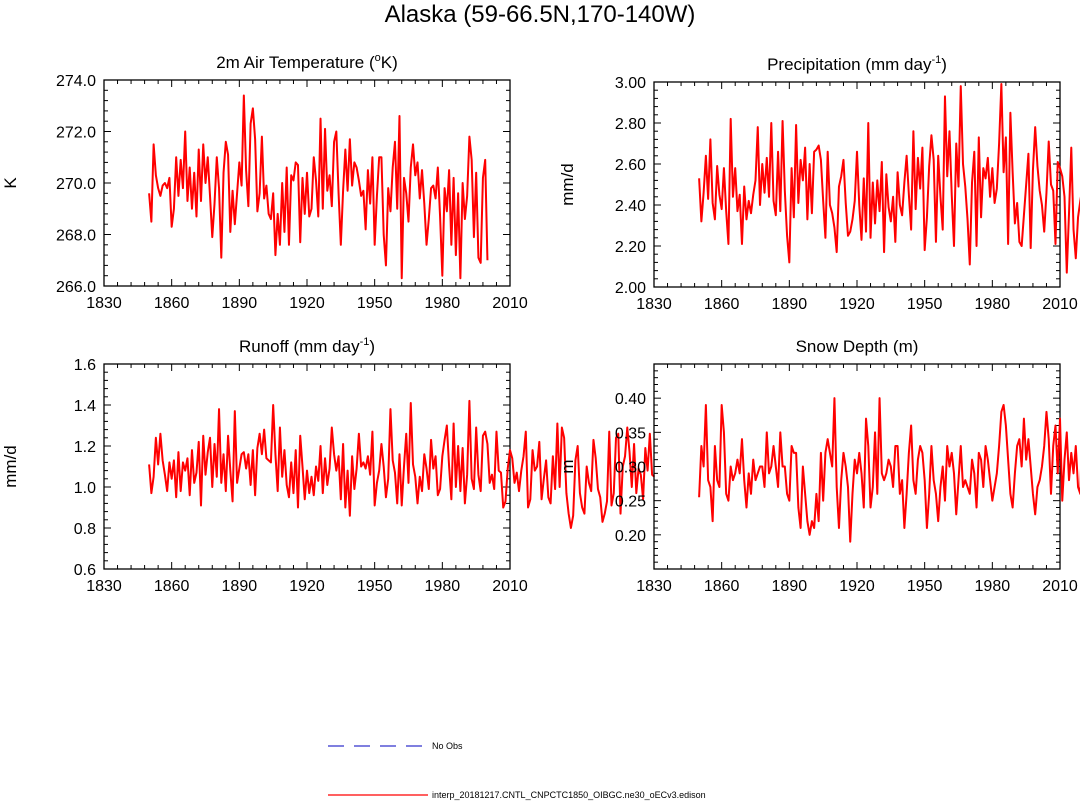  Describe the element at coordinates (447, 746) in the screenshot. I see `legend-label-no-obs: No Obs` at that location.